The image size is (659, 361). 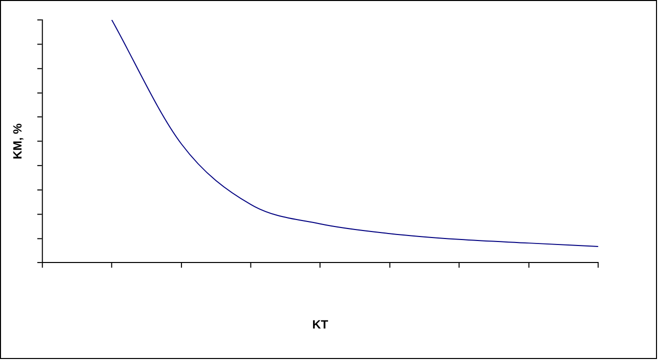 What do you see at coordinates (320, 324) in the screenshot?
I see `x-axis-title: KT` at bounding box center [320, 324].